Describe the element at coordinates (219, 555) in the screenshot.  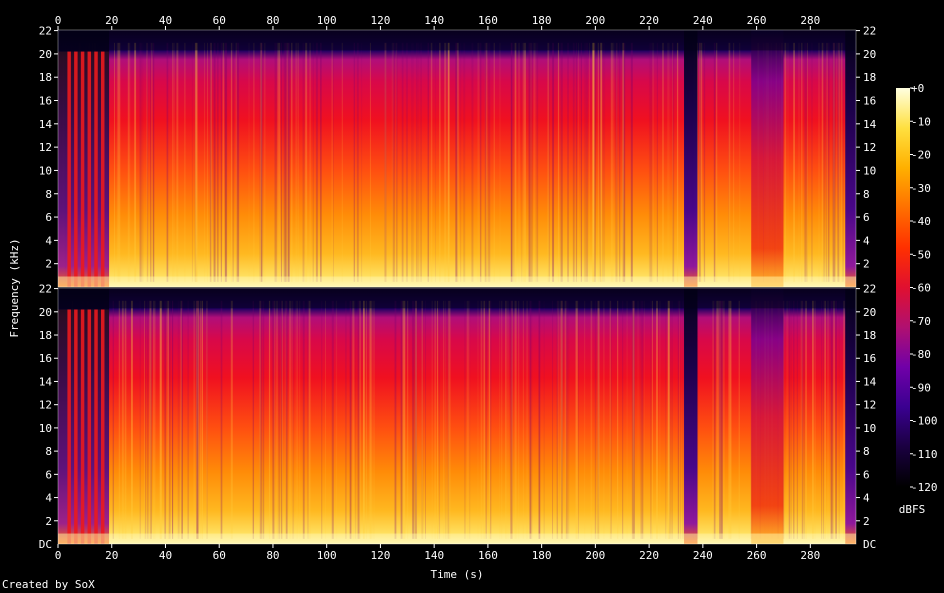
I see `x-tick-label: 60` at that location.